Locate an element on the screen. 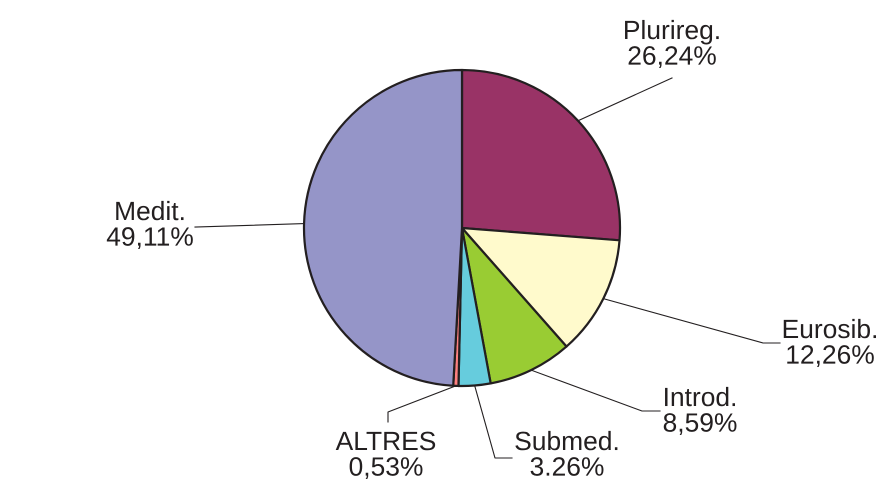 The image size is (882, 493). data-label: 12,26% is located at coordinates (830, 356).